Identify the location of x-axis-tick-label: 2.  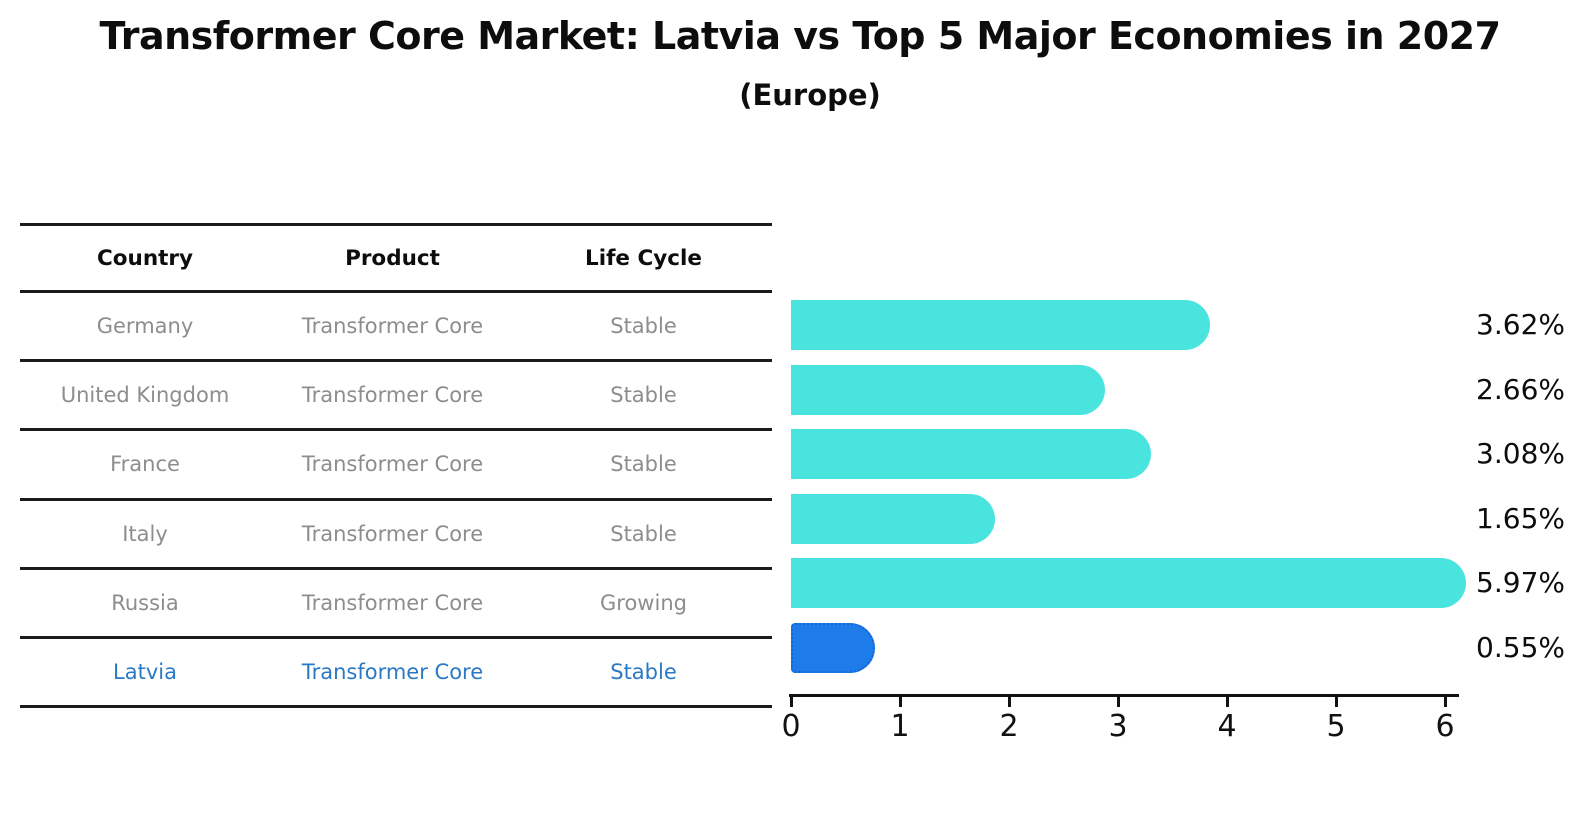
(1009, 726).